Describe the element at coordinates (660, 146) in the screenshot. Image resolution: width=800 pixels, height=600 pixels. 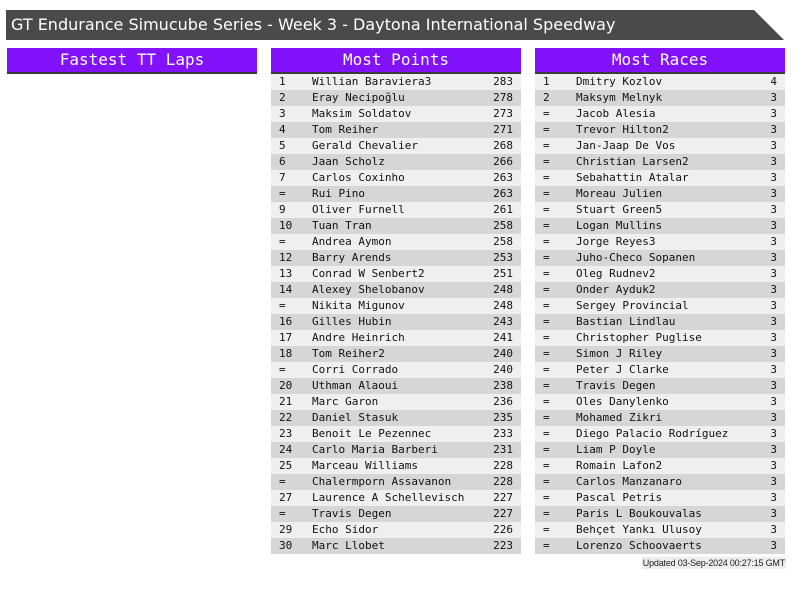
I see `table-row: = Jan-Jaap De Vos 3` at that location.